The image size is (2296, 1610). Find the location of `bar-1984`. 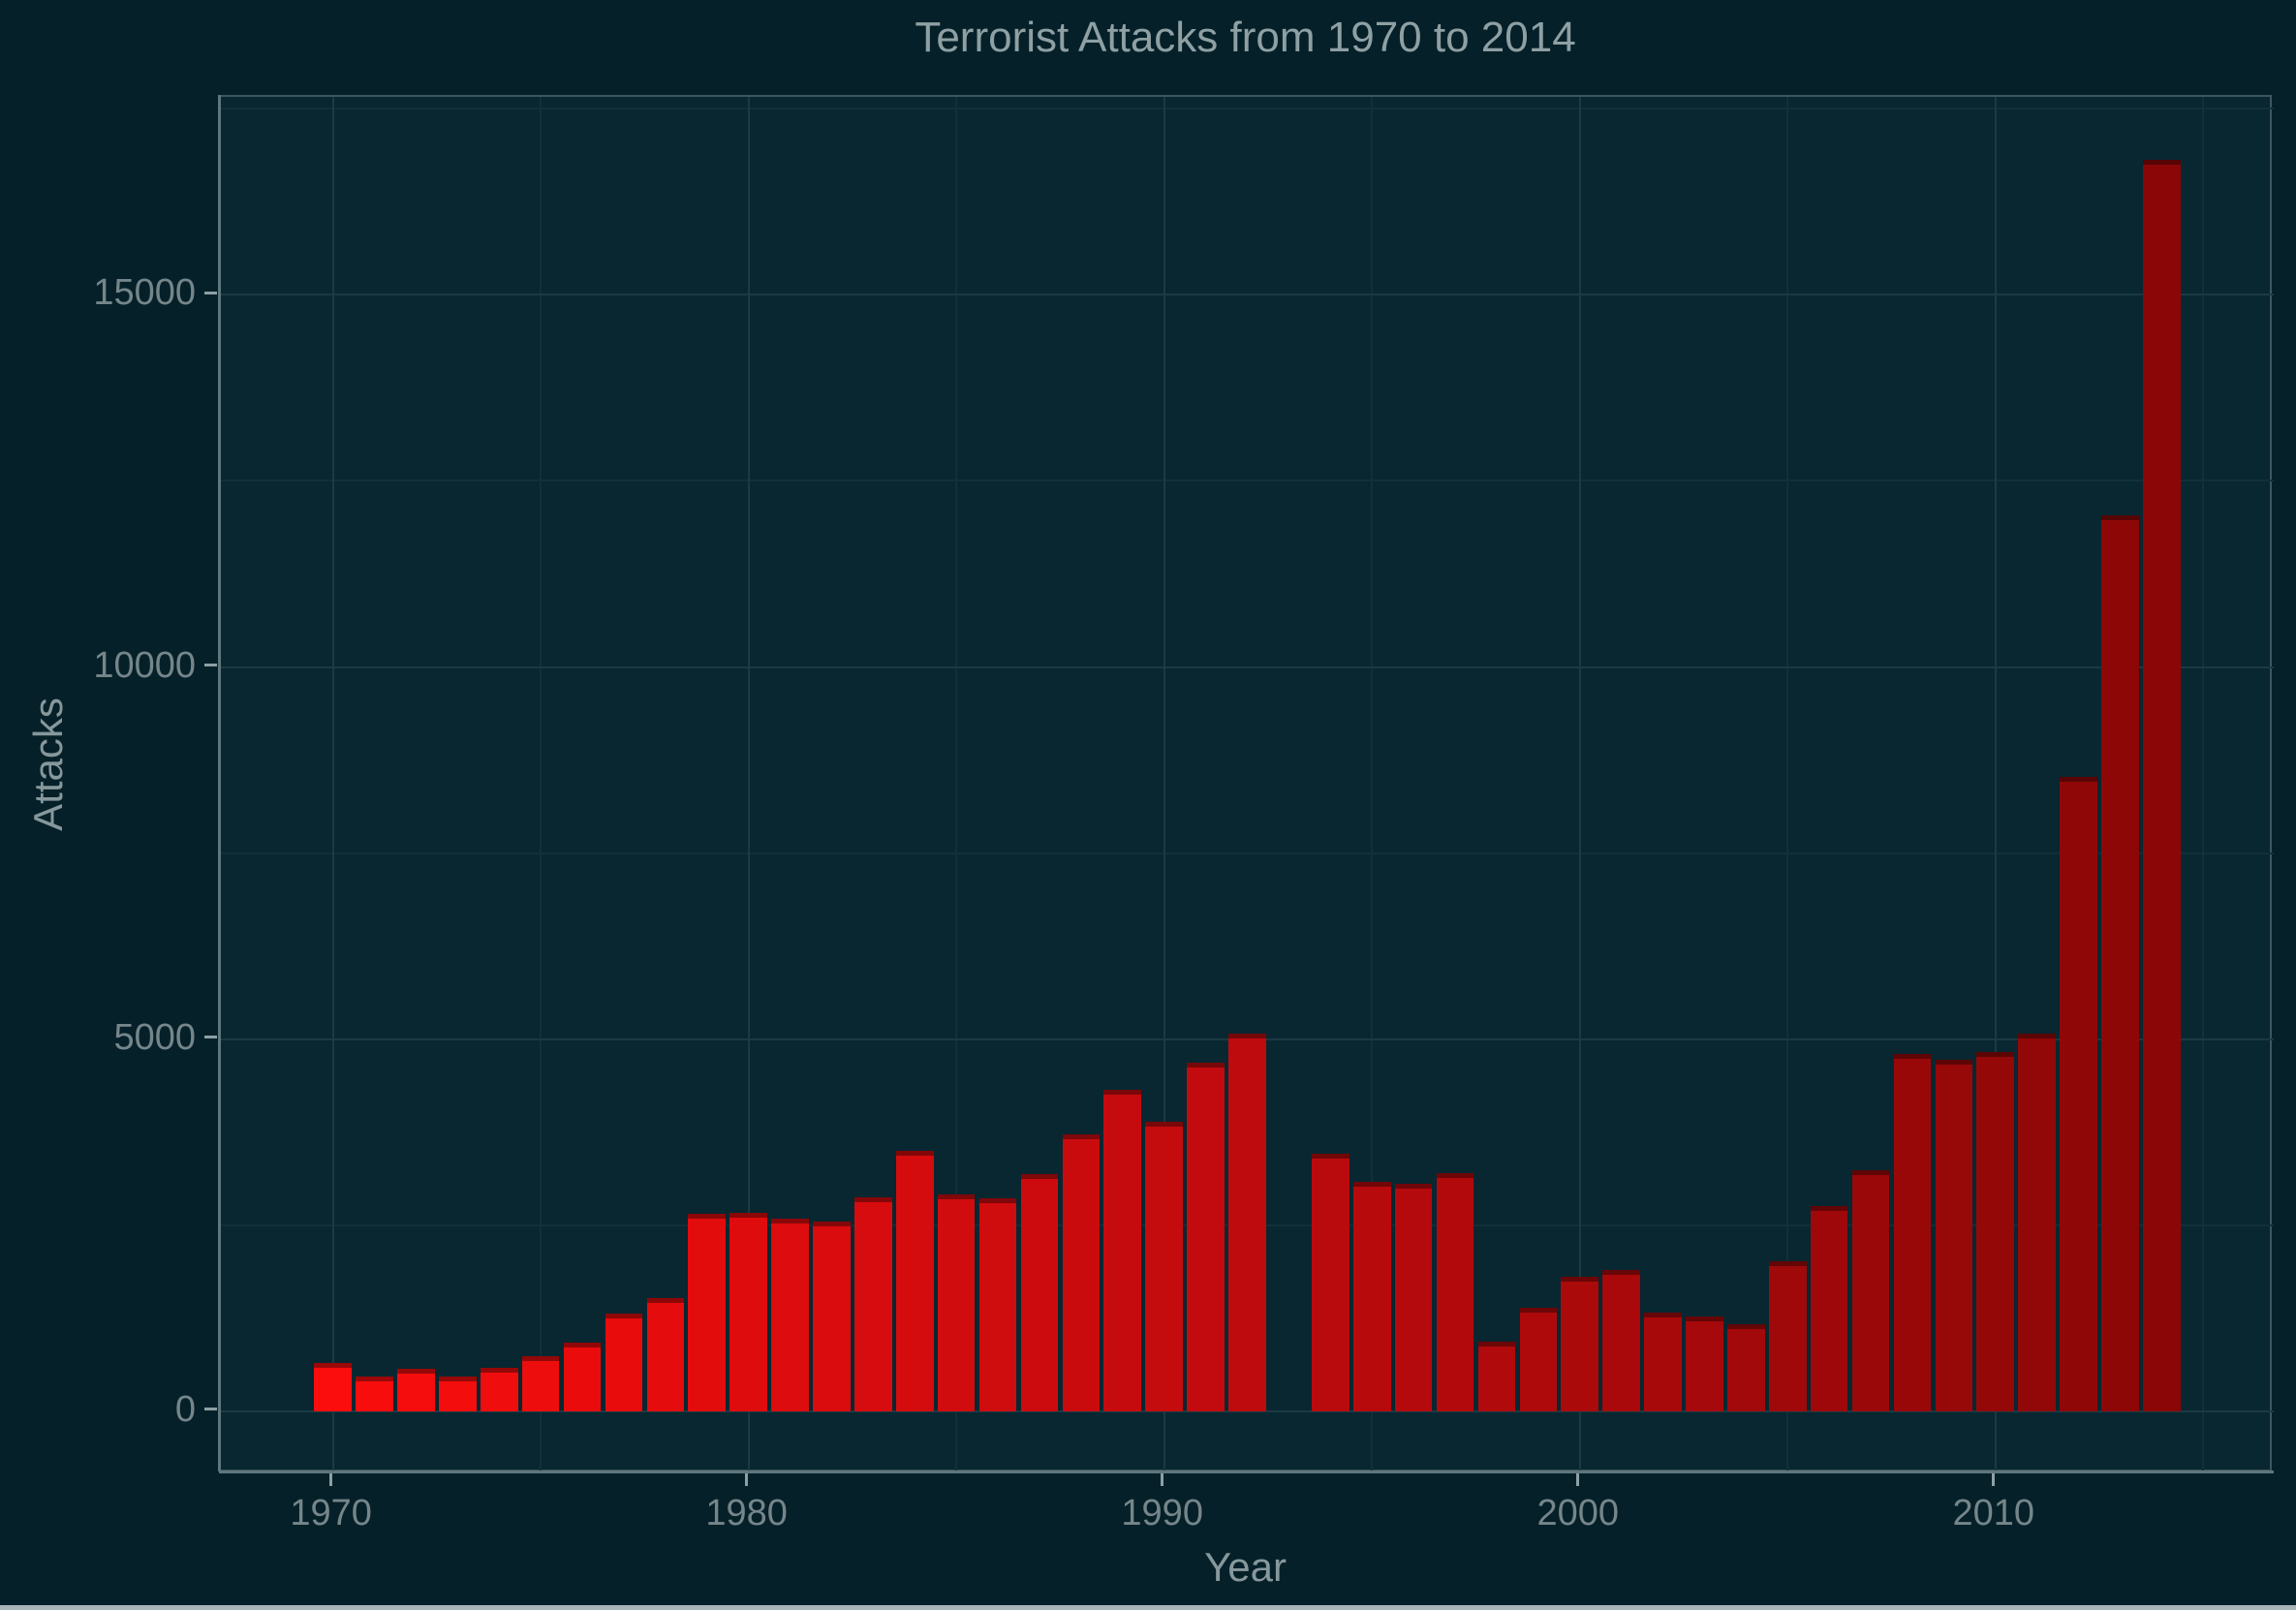

bar-1984 is located at coordinates (914, 1281).